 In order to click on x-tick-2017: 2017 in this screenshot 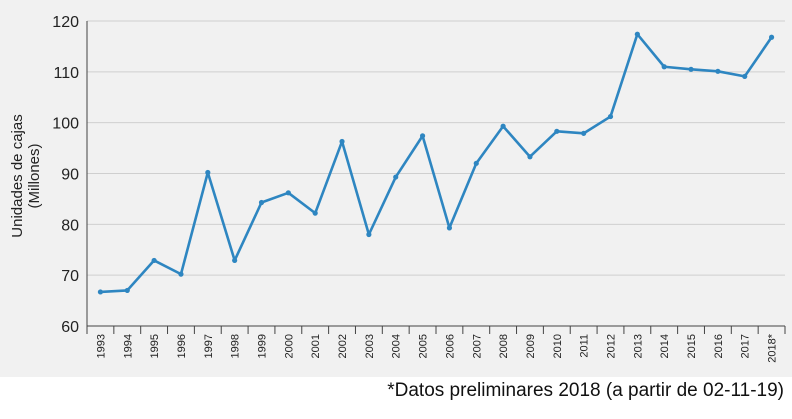, I will do `click(746, 346)`.